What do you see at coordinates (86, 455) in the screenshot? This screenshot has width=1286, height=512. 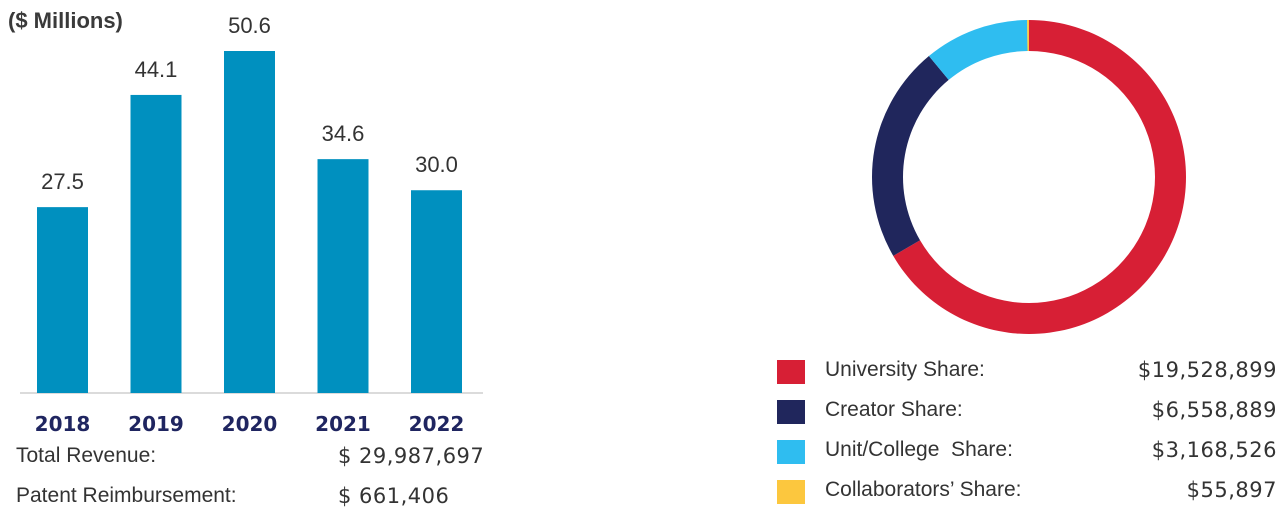 I see `total-revenue-label: Total Revenue:` at bounding box center [86, 455].